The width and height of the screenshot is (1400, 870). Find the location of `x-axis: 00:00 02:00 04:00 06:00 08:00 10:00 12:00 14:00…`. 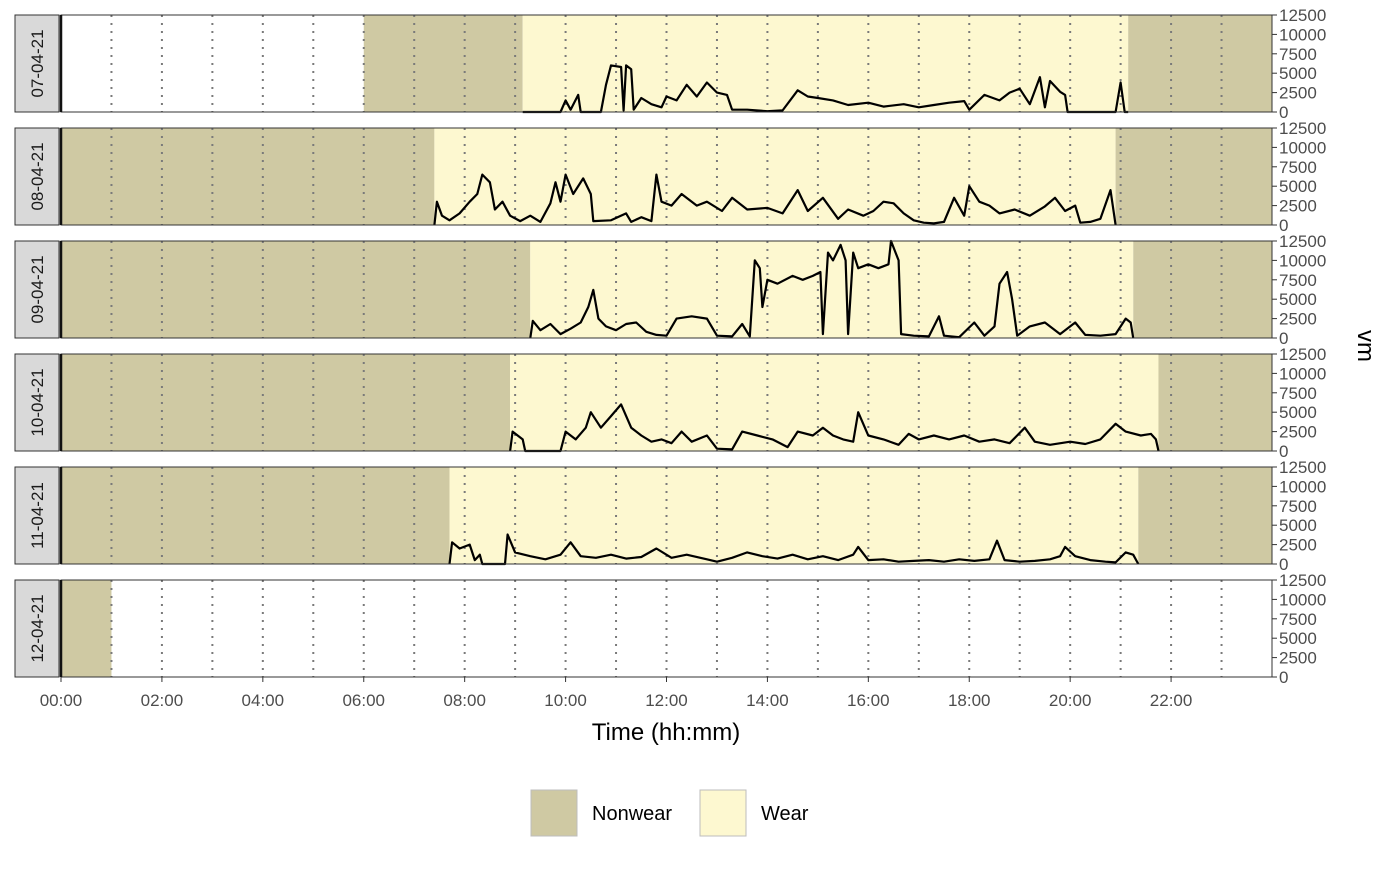

x-axis: 00:00 02:00 04:00 06:00 08:00 10:00 12:00 14:00… is located at coordinates (616, 693).